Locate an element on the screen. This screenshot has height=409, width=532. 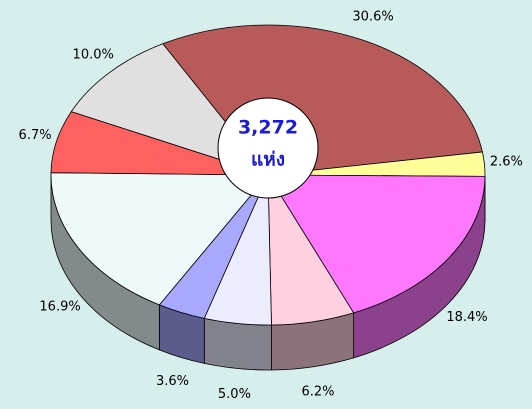
center-label: 3,272 is located at coordinates (268, 128).